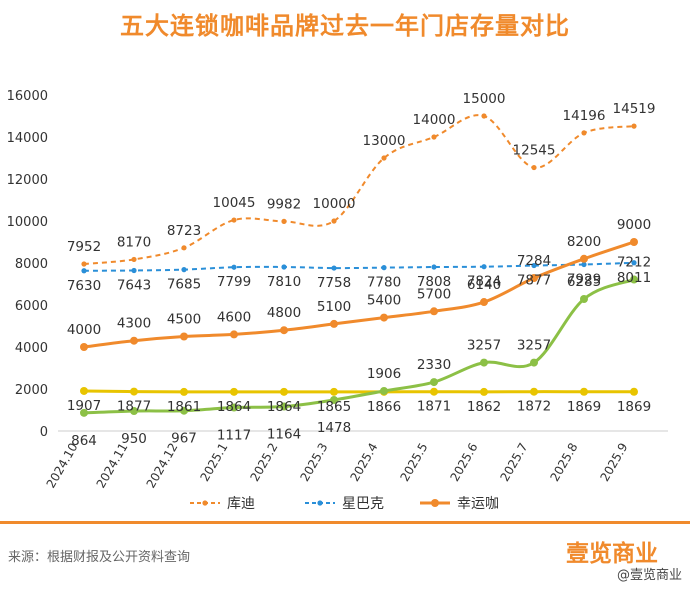 This screenshot has height=589, width=690. I want to click on chart-title: 五大连锁咖啡品牌过去一年门店存量对比, so click(345, 26).